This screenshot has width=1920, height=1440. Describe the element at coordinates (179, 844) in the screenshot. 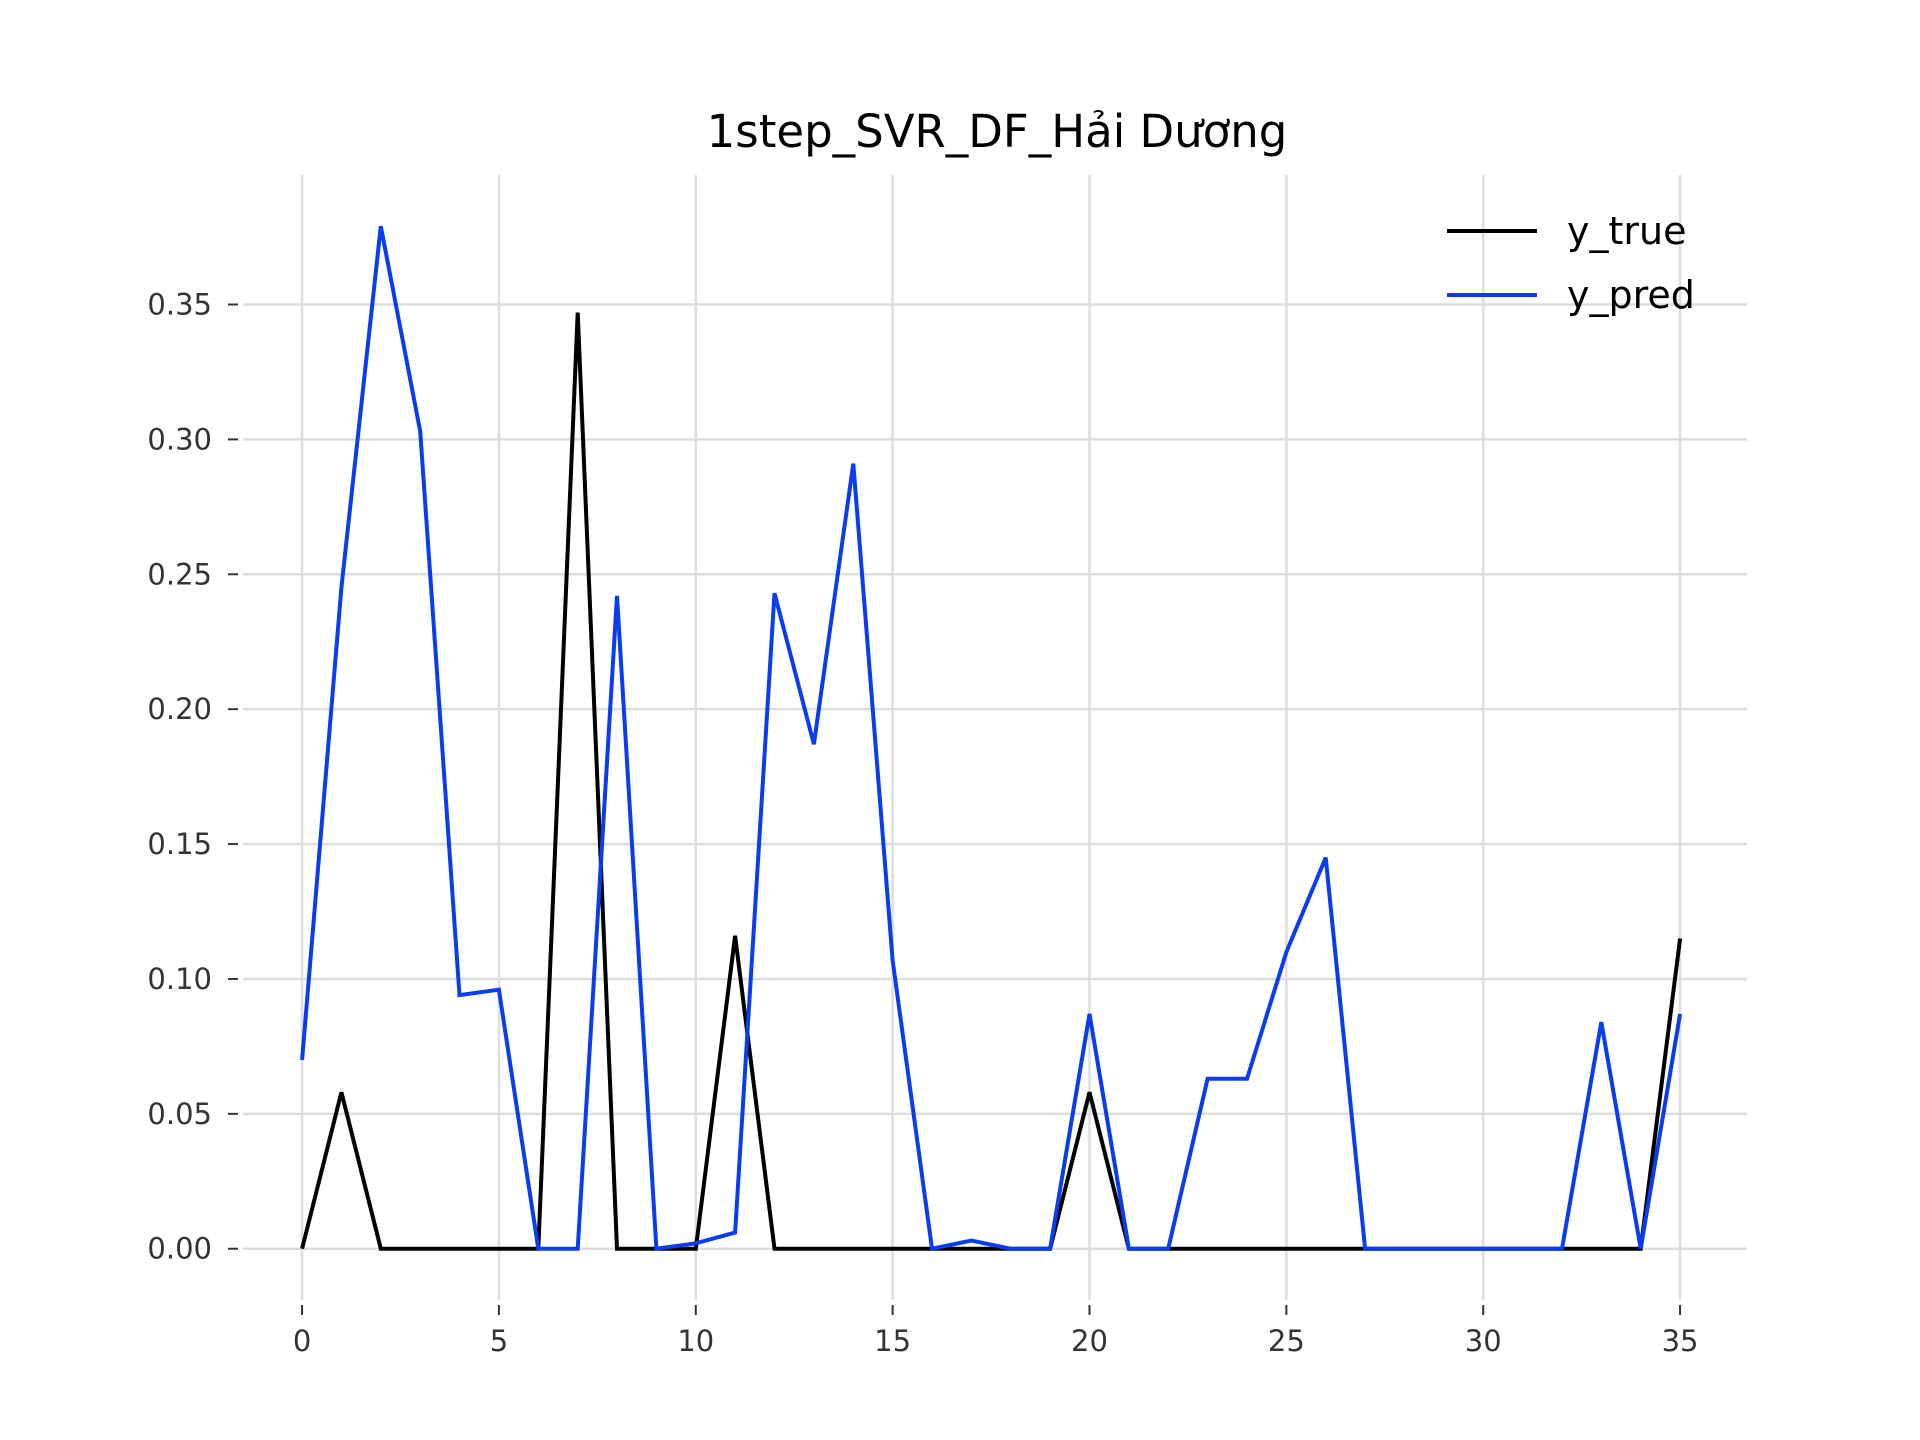

I see `y-tick-label: 0.15` at that location.